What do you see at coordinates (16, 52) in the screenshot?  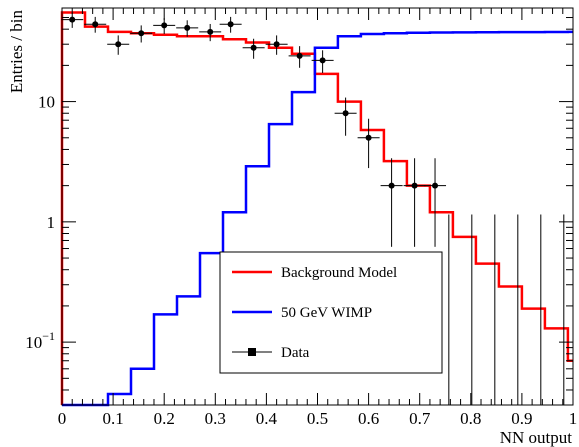 I see `y-axis-title: Entries / bin` at bounding box center [16, 52].